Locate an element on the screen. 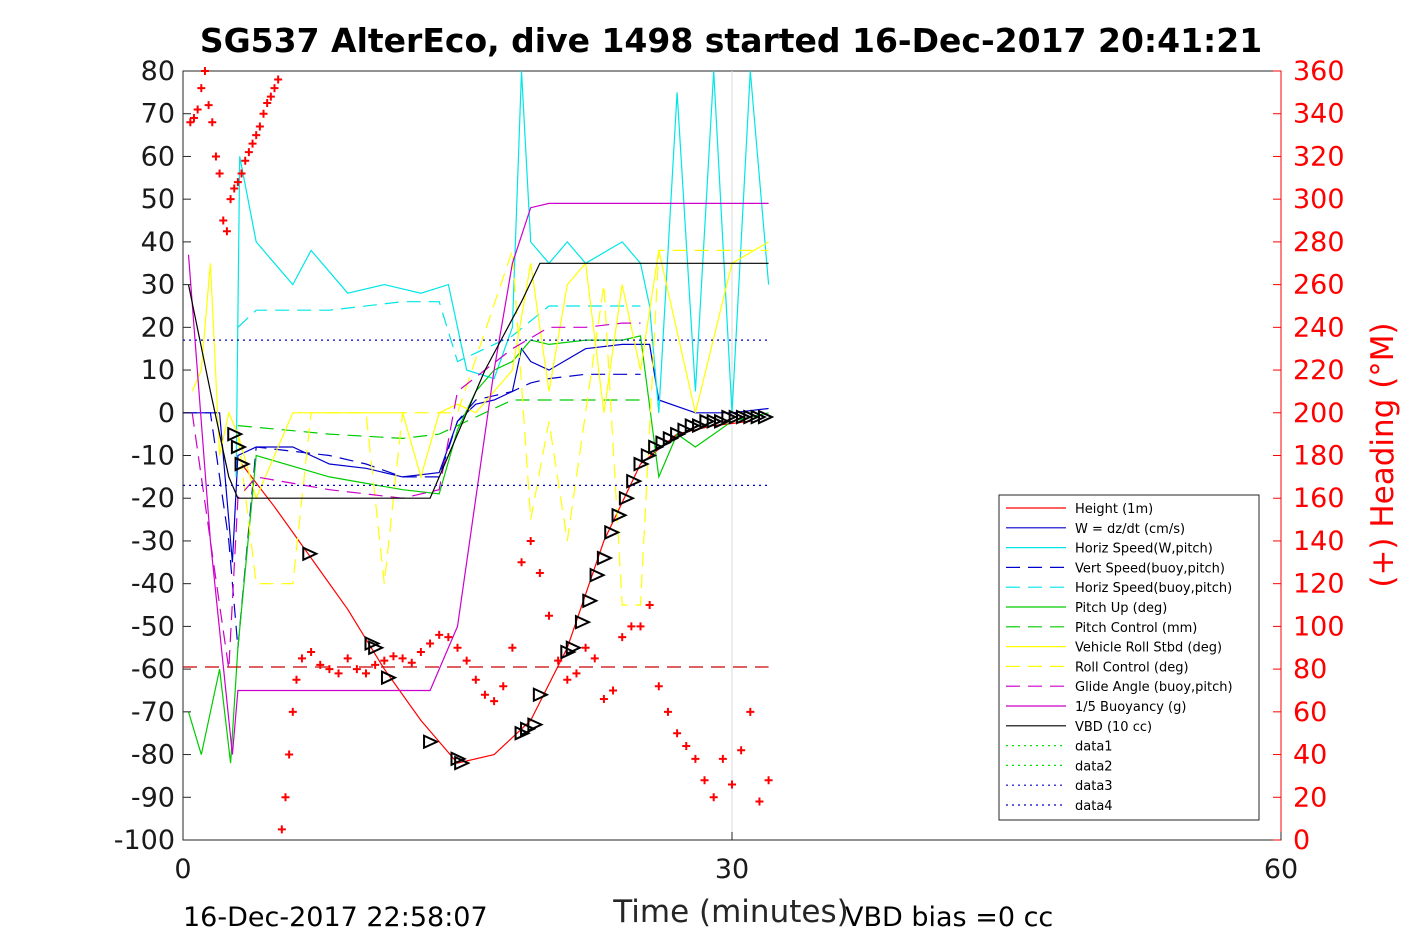 This screenshot has height=945, width=1417. y-tick-label: 60 is located at coordinates (158, 156).